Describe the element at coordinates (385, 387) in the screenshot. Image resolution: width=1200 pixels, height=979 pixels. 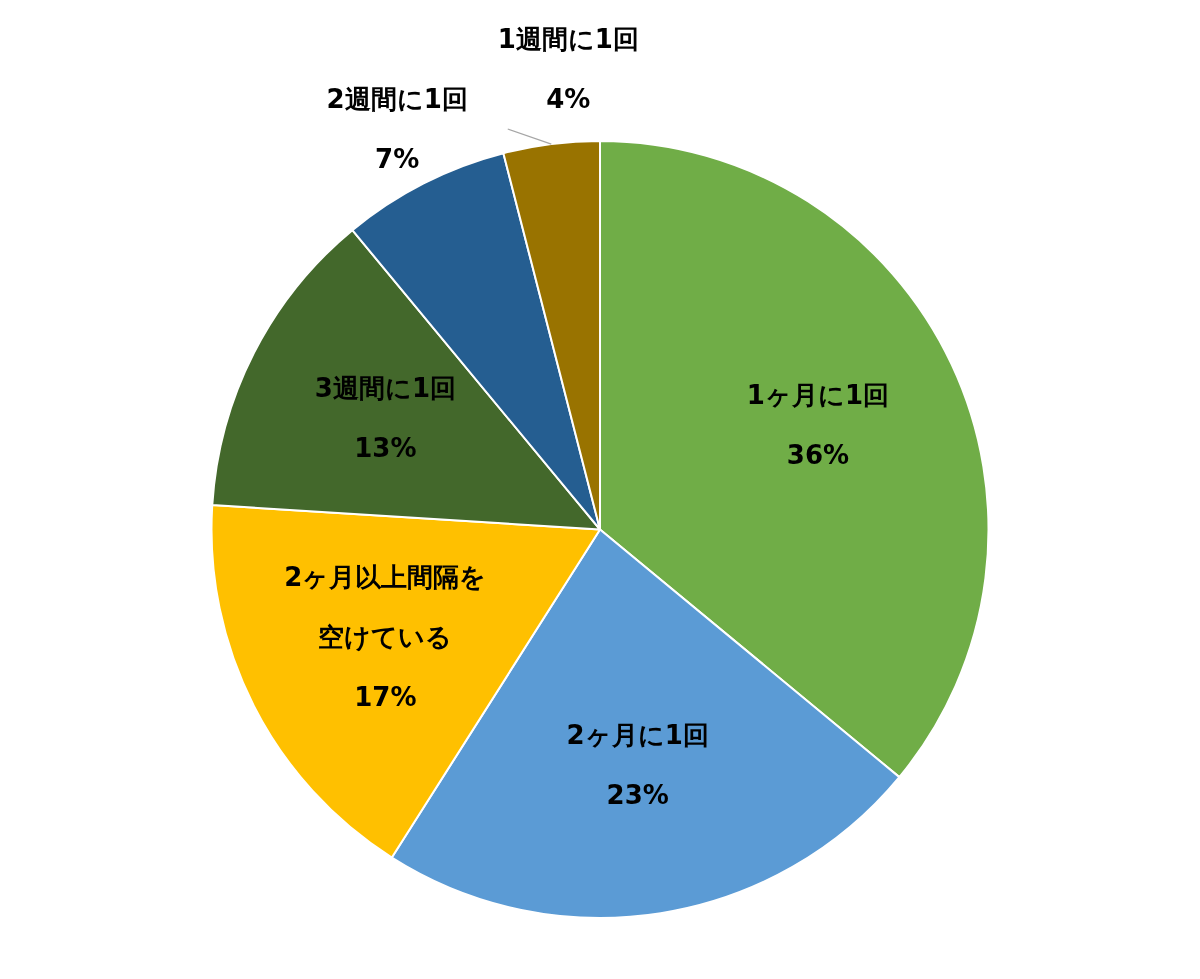
I see `slice-label: 3週間に1回` at that location.